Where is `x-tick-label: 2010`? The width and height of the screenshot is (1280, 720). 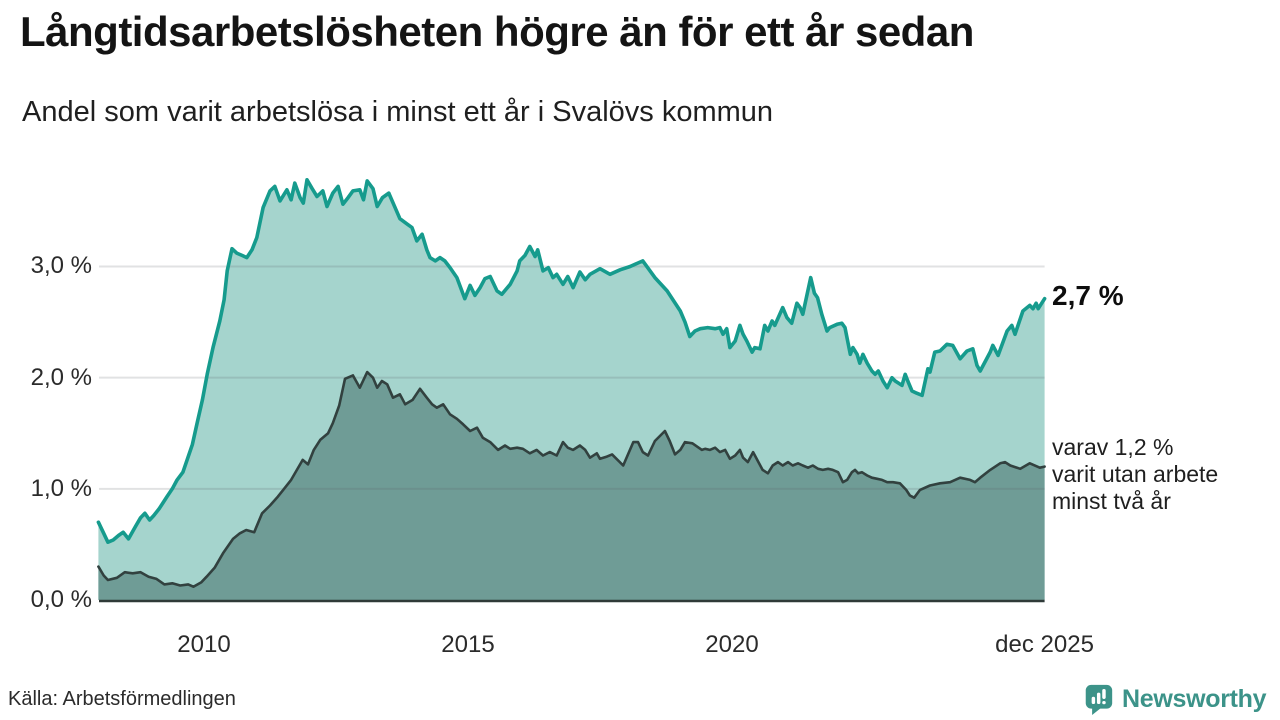
x-tick-label: 2010 is located at coordinates (204, 644).